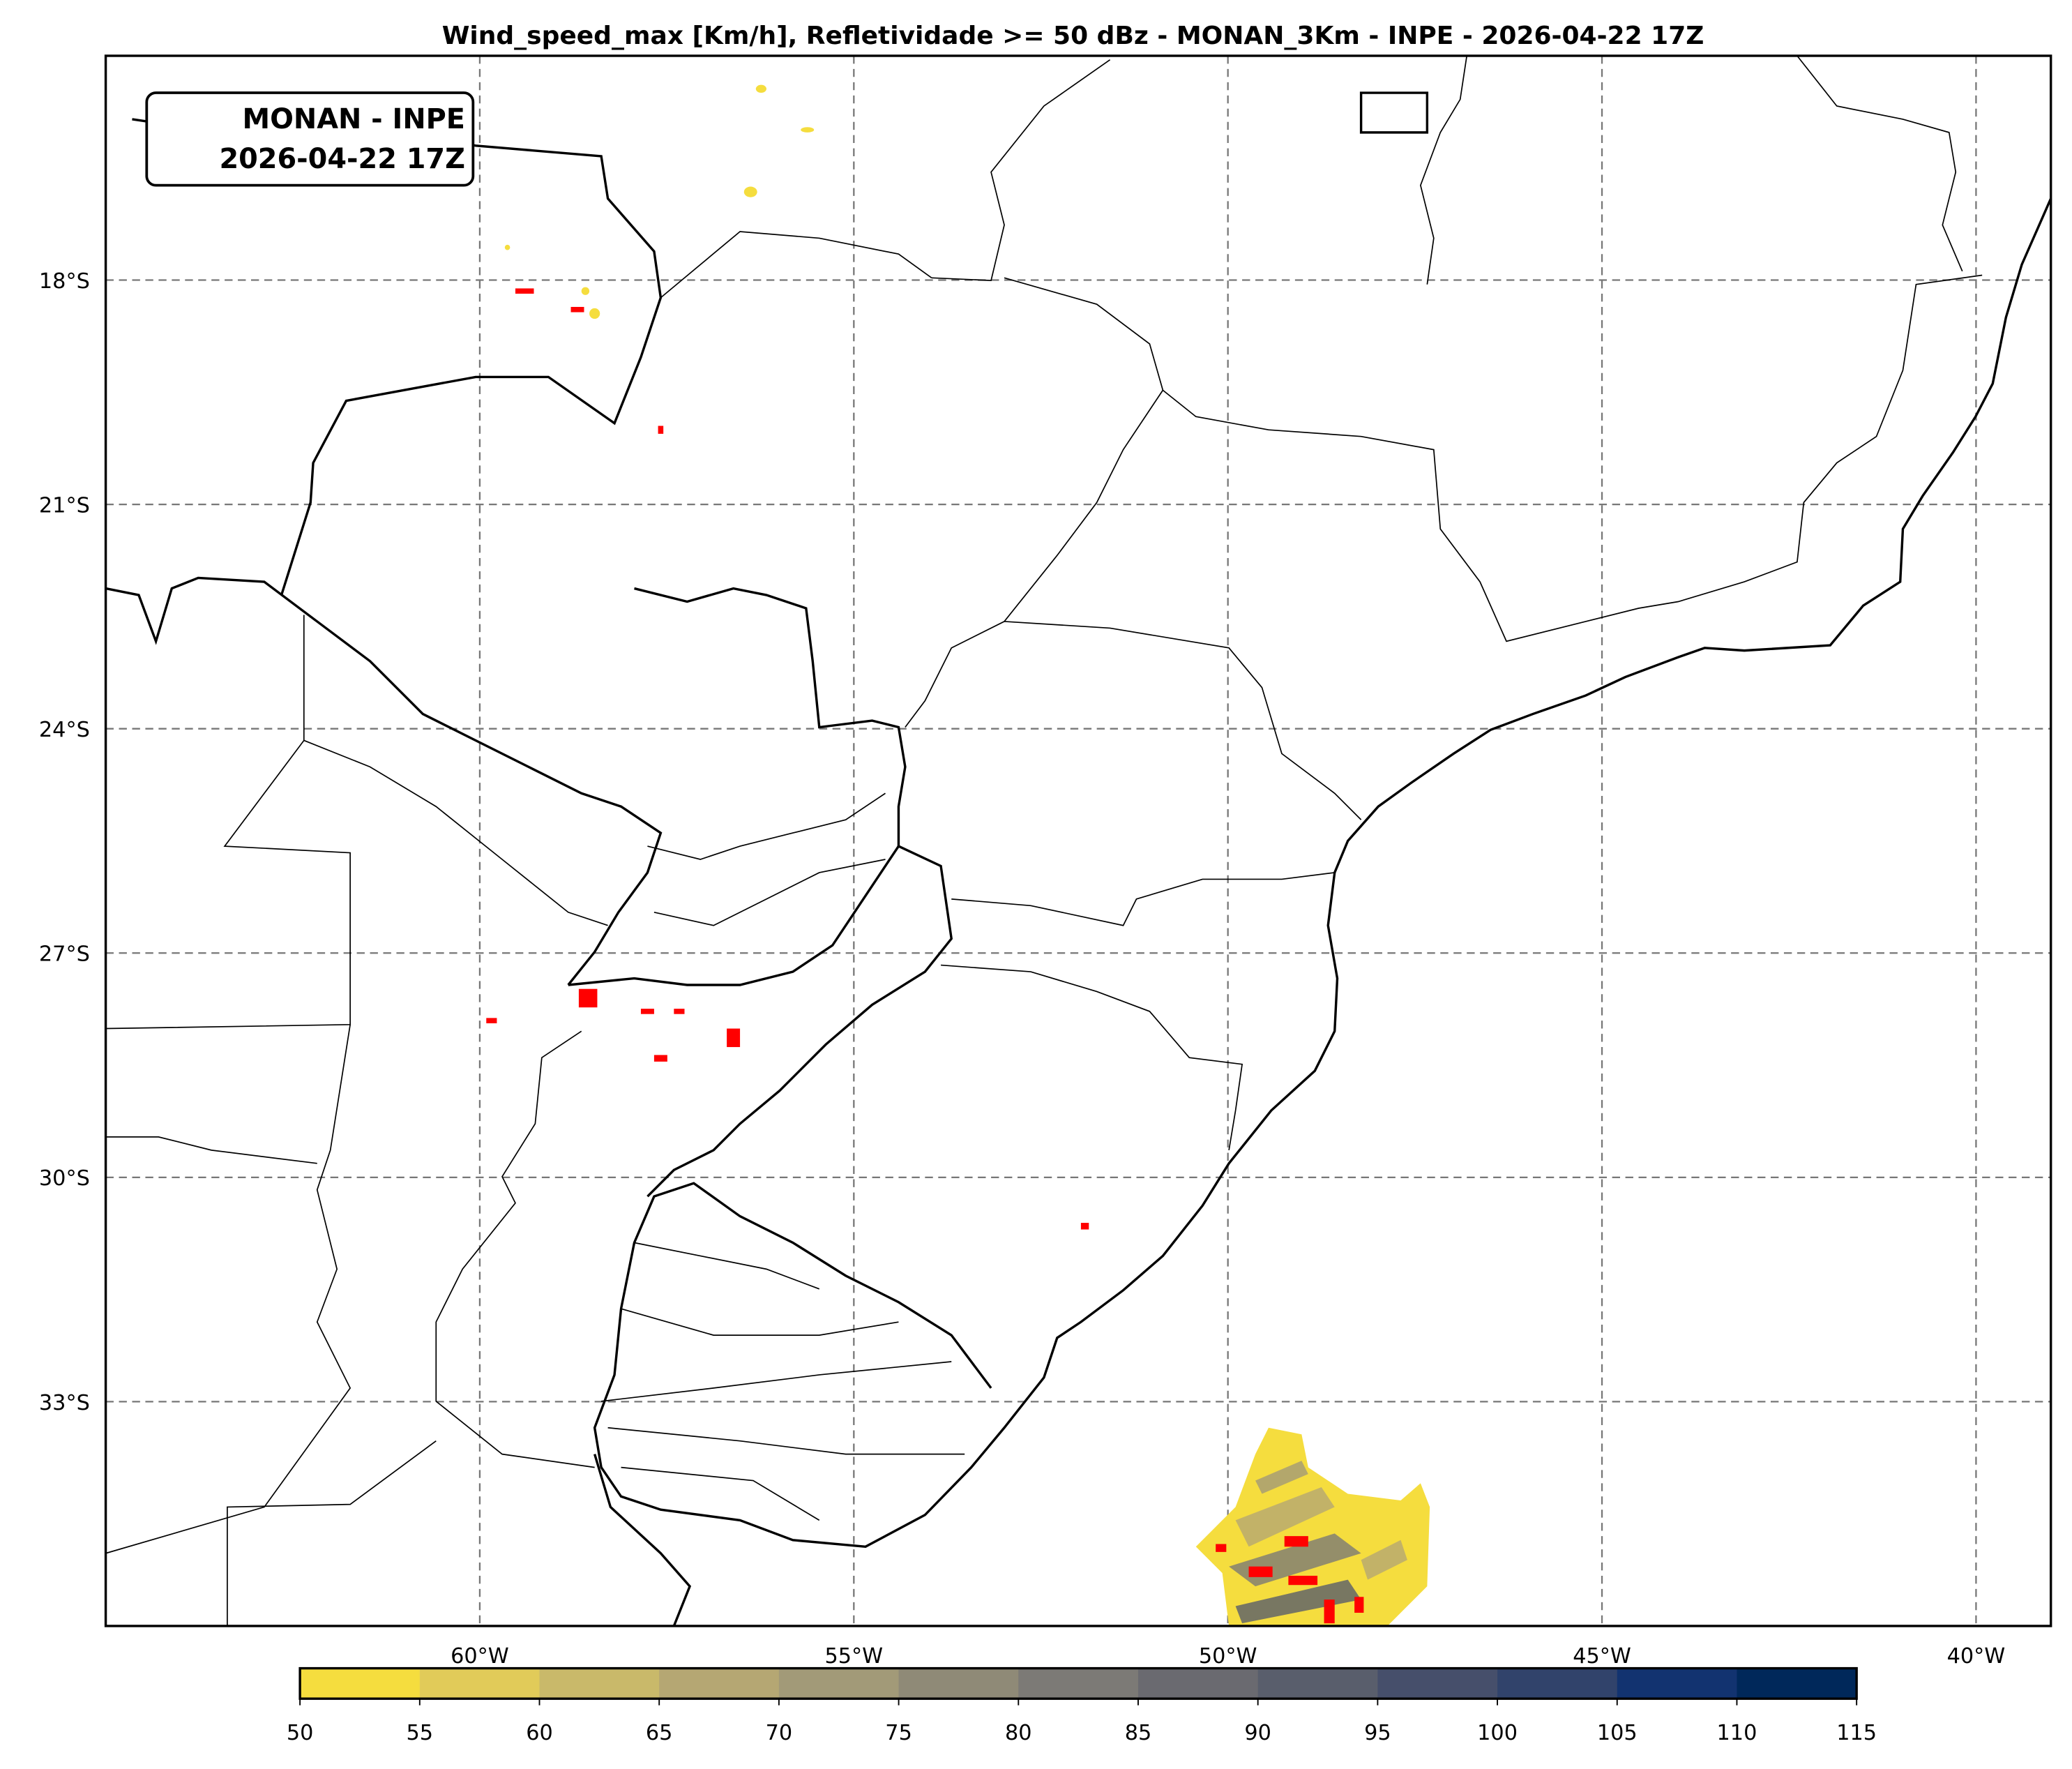 This screenshot has width=2072, height=1769. Describe the element at coordinates (1498, 1733) in the screenshot. I see `colorbar-tick-label: 100` at that location.